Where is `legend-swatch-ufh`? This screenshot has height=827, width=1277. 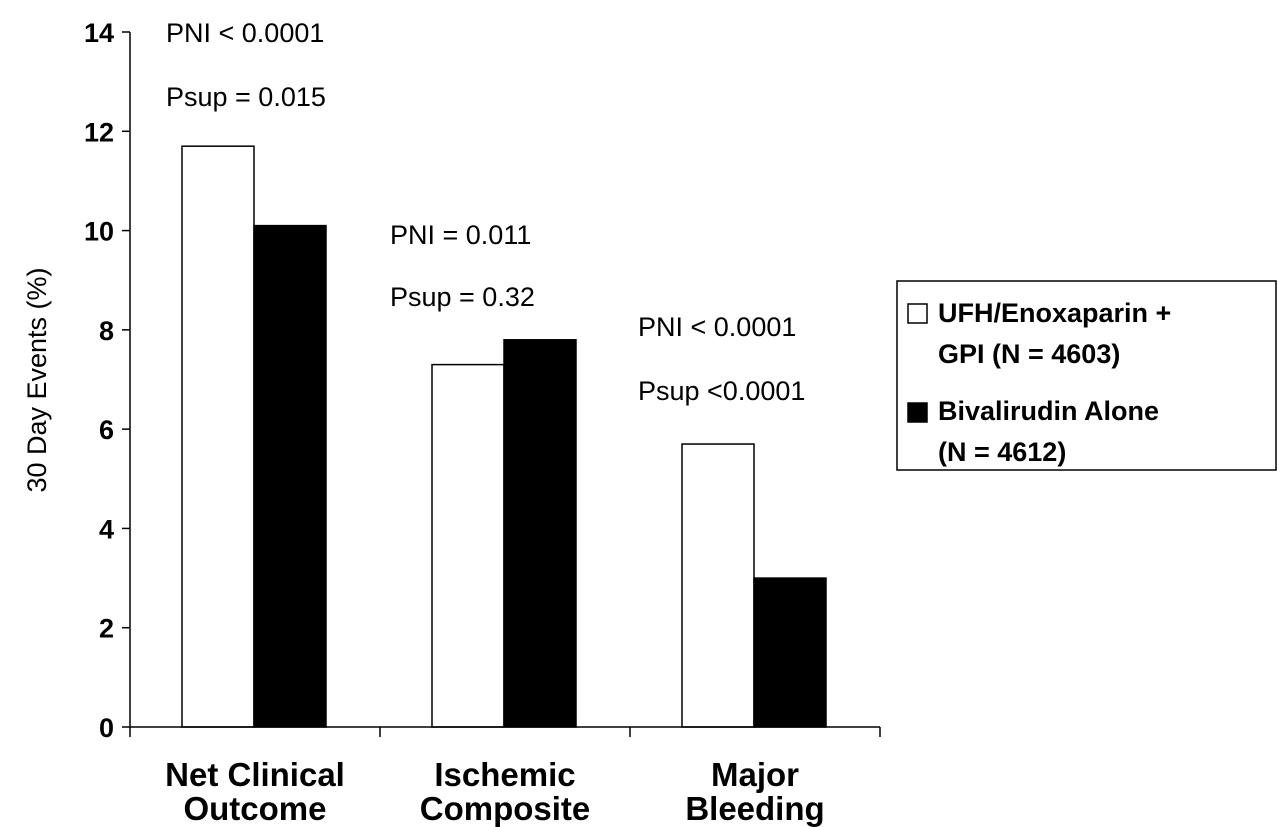 legend-swatch-ufh is located at coordinates (917, 313).